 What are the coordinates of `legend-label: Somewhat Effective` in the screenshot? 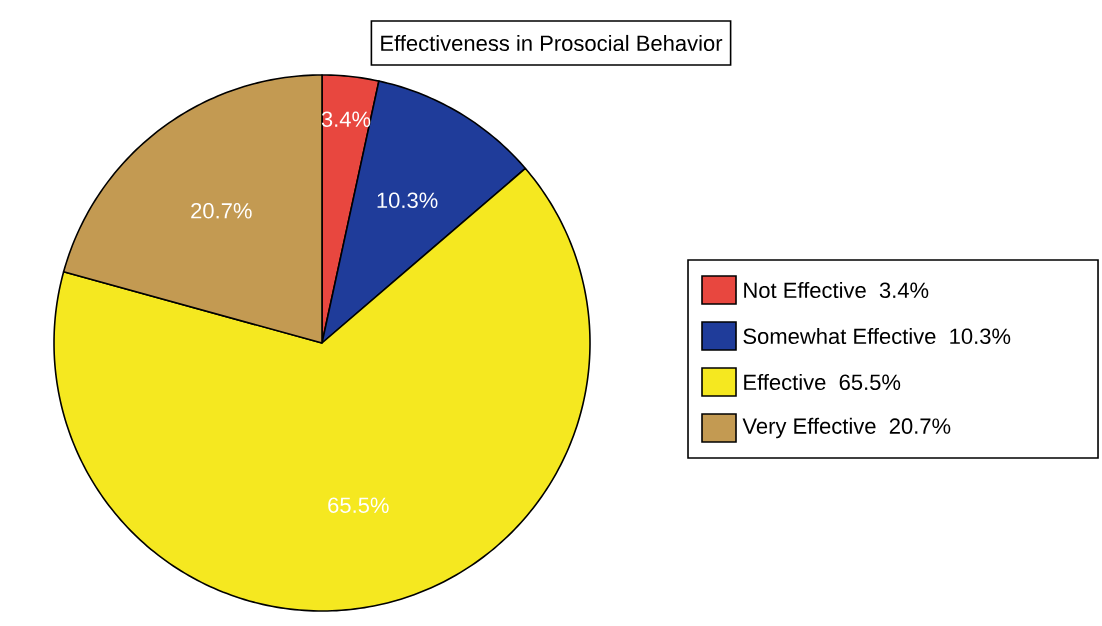 It's located at (839, 336).